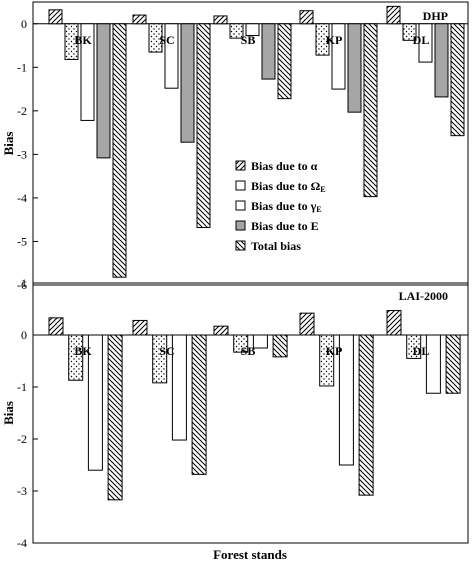 The height and width of the screenshot is (570, 474). Describe the element at coordinates (139, 19) in the screenshot. I see `bar-dhp-sc-s0` at that location.